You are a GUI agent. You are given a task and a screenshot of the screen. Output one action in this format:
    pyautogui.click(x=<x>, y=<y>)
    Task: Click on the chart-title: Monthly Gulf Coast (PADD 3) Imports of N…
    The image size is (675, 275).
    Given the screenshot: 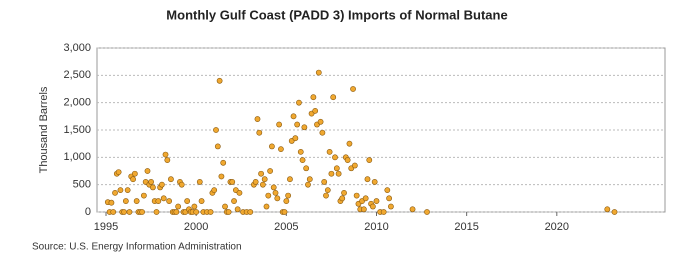 What is the action you would take?
    pyautogui.click(x=336, y=14)
    